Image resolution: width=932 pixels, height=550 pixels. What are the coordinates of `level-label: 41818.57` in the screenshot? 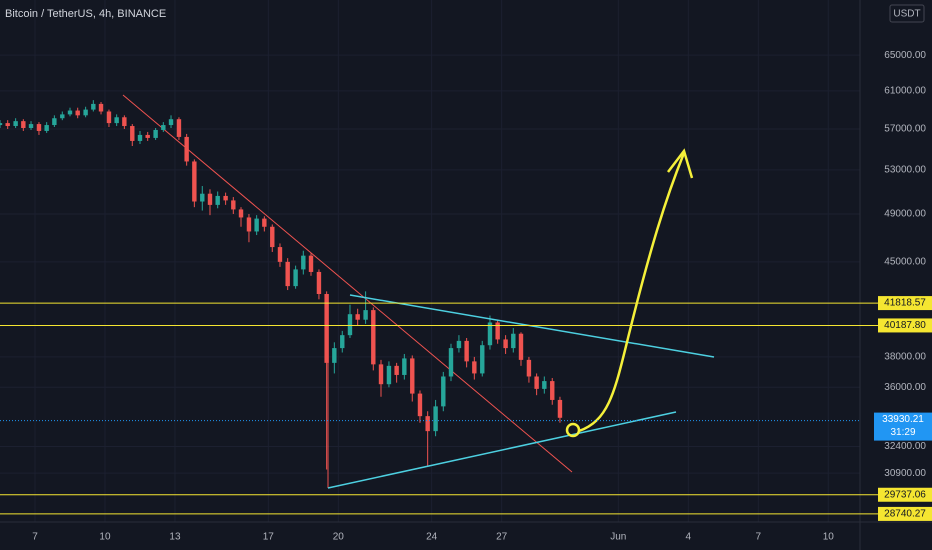 It's located at (905, 303).